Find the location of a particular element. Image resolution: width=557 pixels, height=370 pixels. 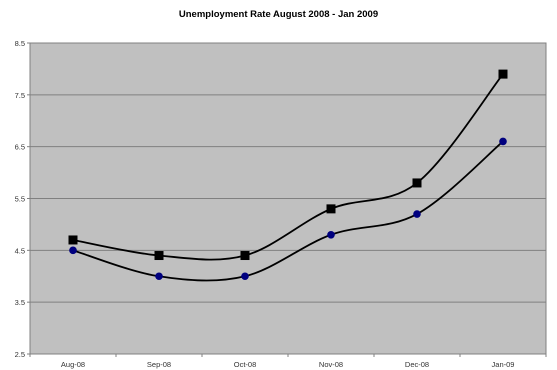

x-tick-label: Sep-08 is located at coordinates (159, 364).